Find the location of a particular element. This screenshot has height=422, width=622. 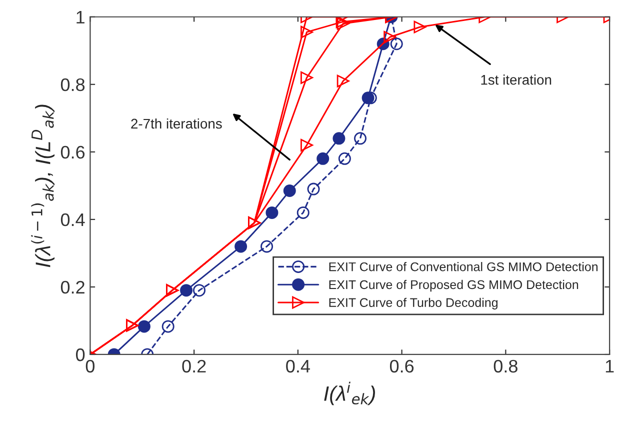

x-tick-label: 0.2 is located at coordinates (194, 366).